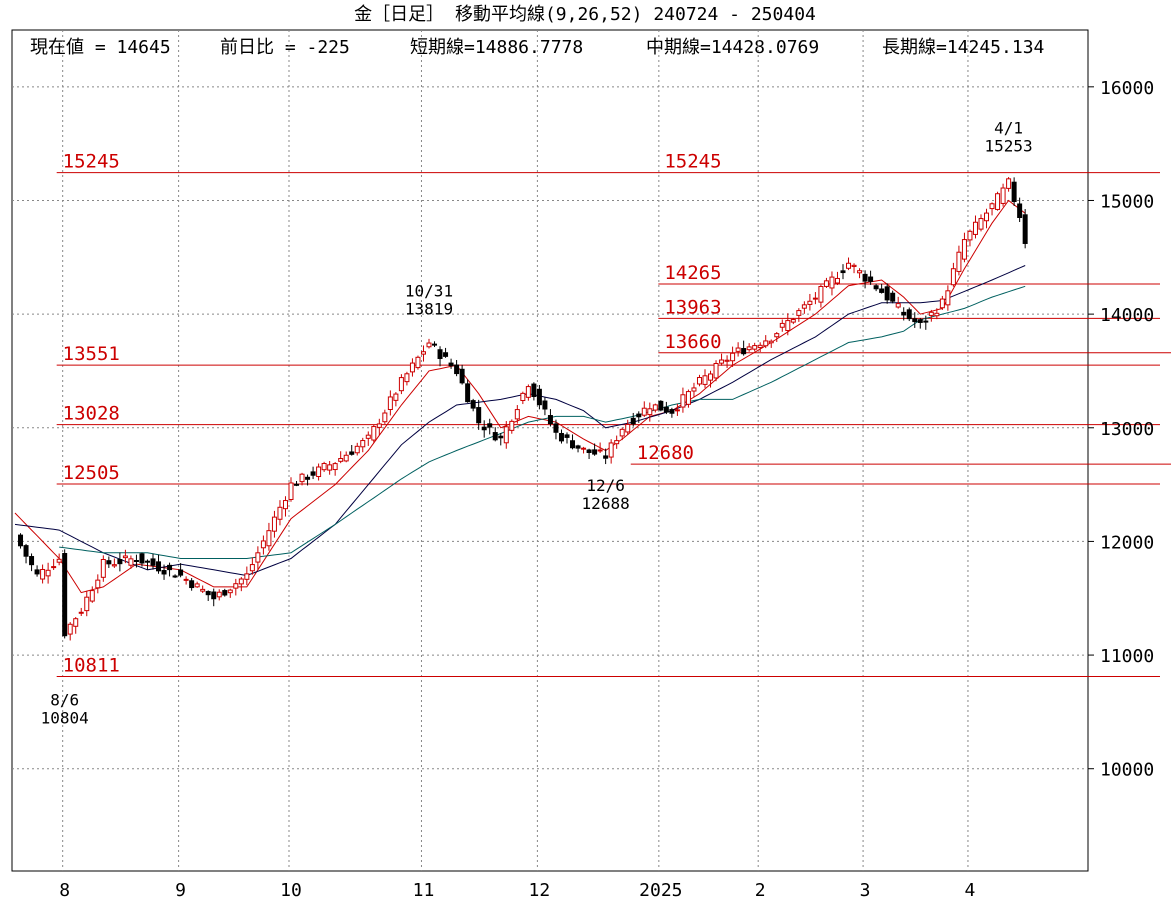 The image size is (1171, 902). I want to click on y-tick-label: 10000, so click(1127, 770).